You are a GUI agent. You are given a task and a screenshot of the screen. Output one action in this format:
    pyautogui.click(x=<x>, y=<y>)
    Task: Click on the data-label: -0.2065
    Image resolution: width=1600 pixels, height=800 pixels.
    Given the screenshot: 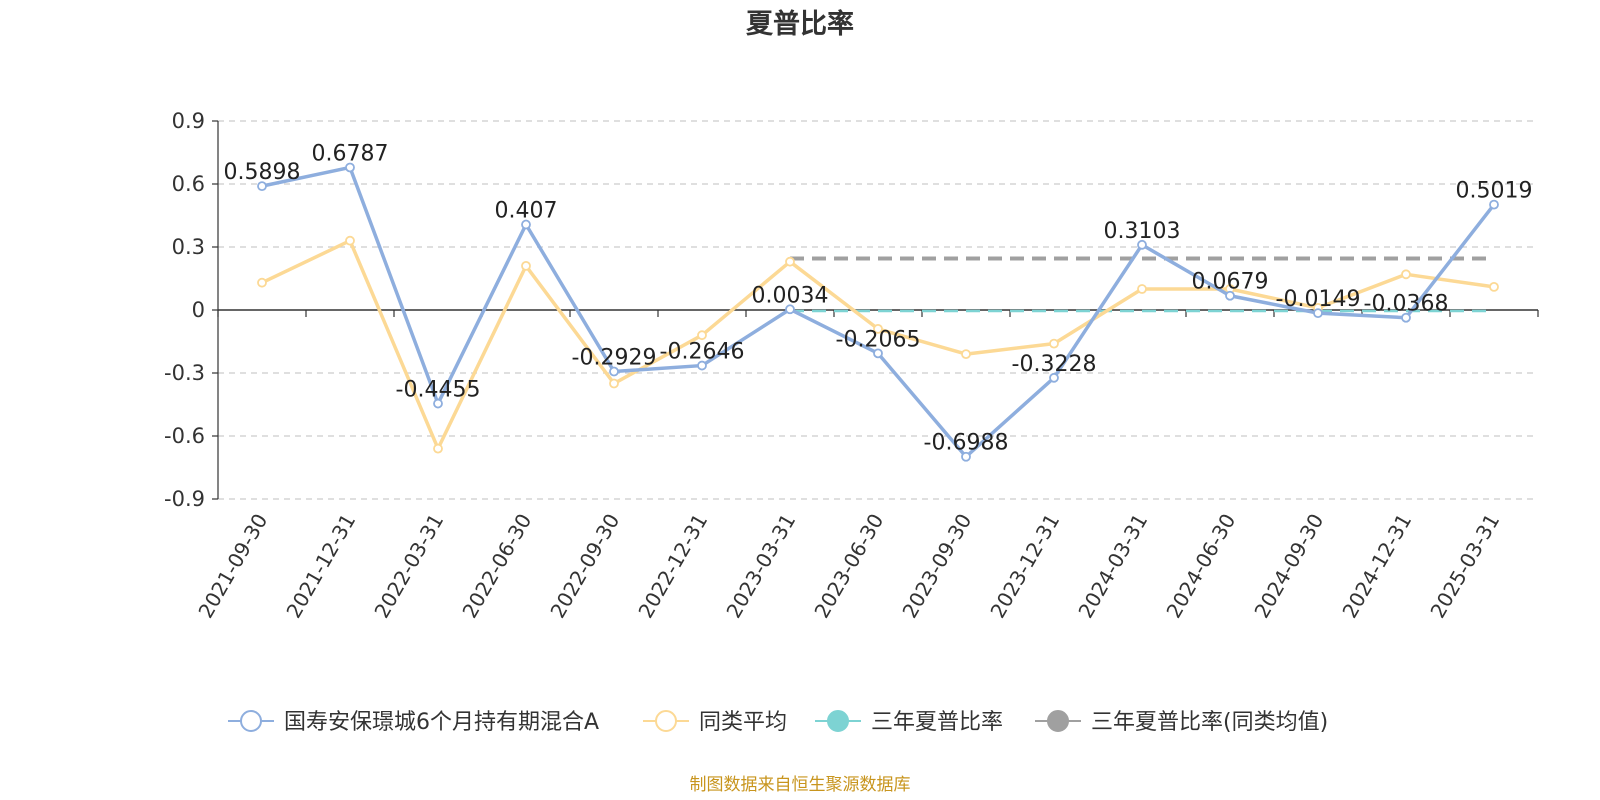 What is the action you would take?
    pyautogui.click(x=878, y=339)
    